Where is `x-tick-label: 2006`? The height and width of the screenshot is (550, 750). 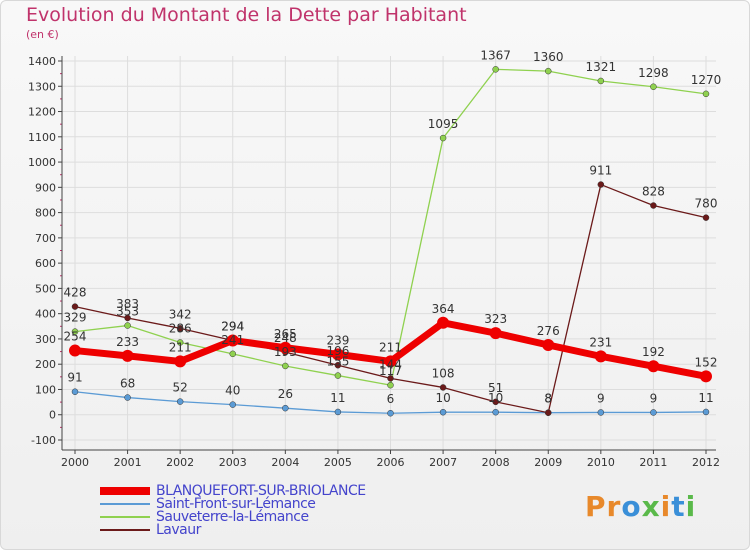 x-tick-label: 2006 is located at coordinates (391, 462).